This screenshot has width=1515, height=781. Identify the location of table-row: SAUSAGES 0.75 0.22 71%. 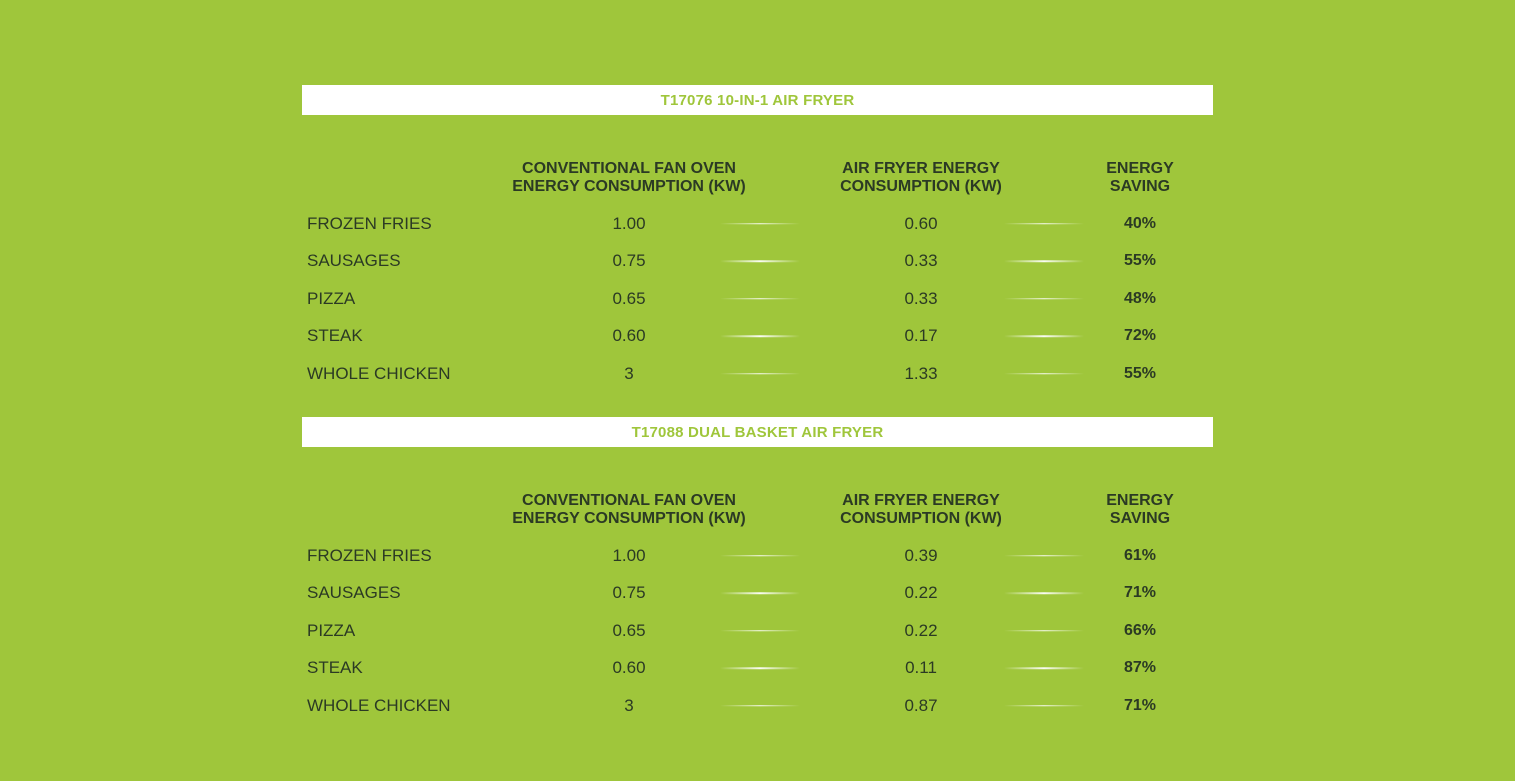
(757, 594).